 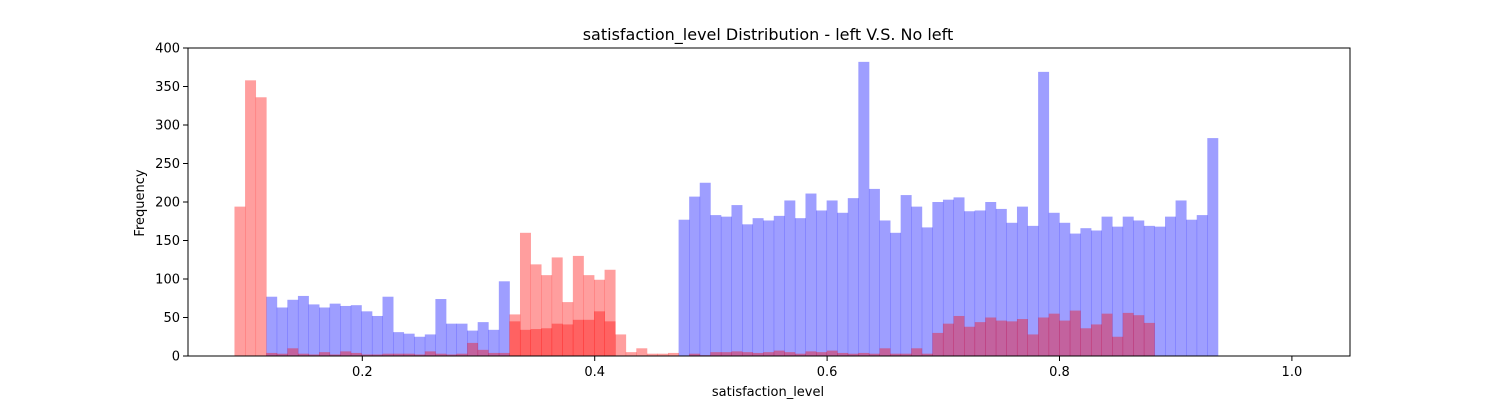 I want to click on y-tick-label: 200, so click(x=167, y=203).